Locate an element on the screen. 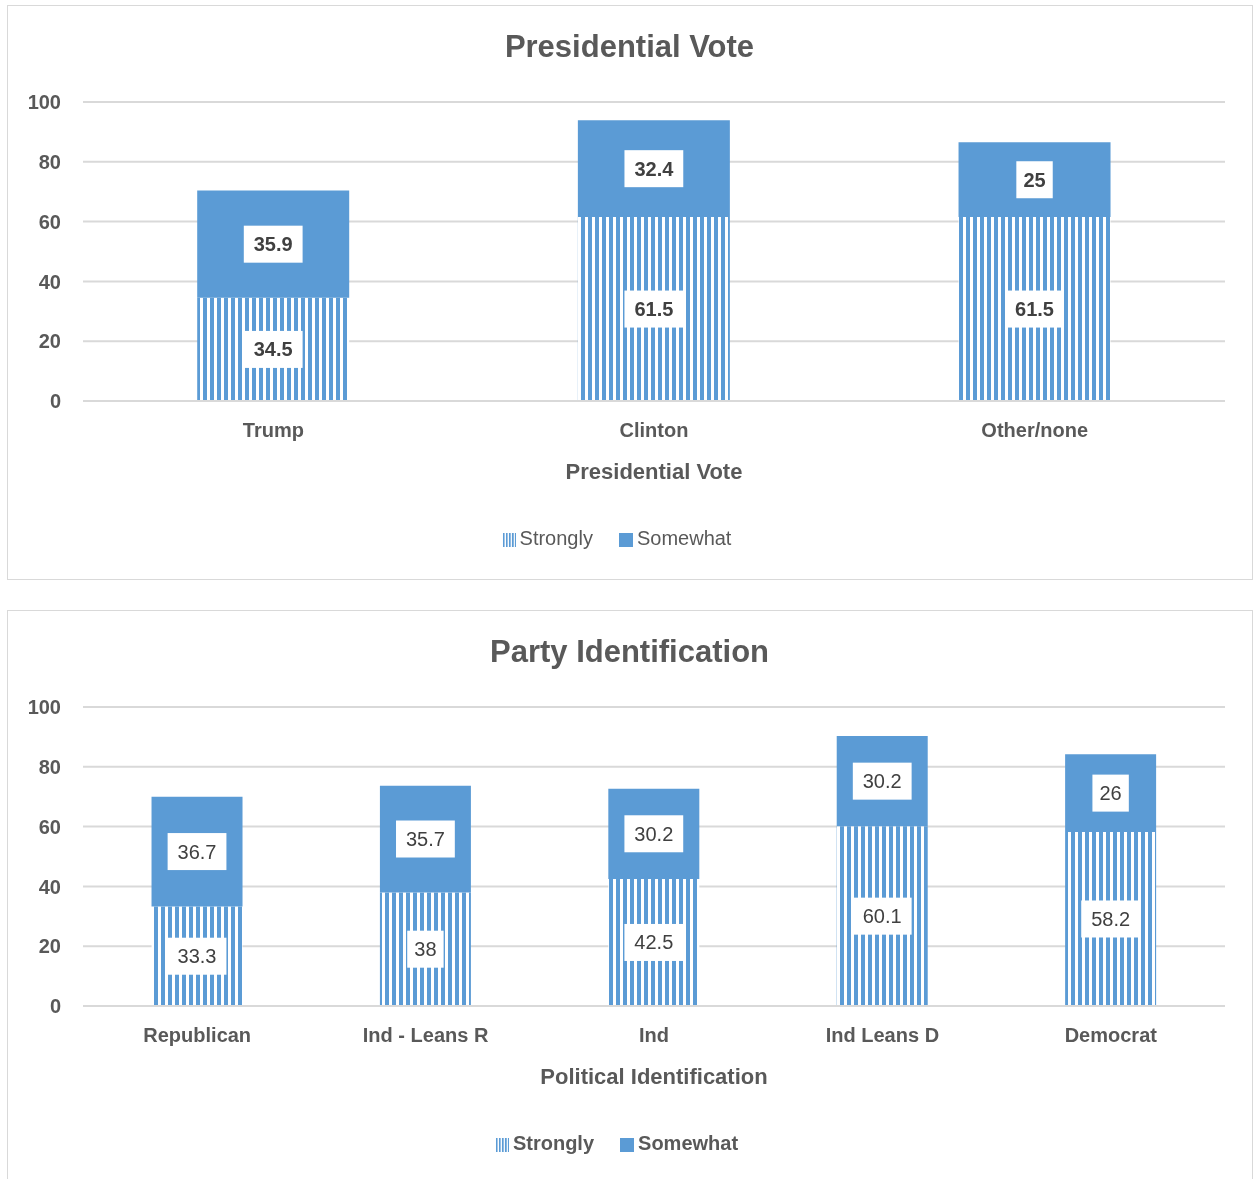 The image size is (1253, 1179). x-tick-label: Ind is located at coordinates (653, 1034).